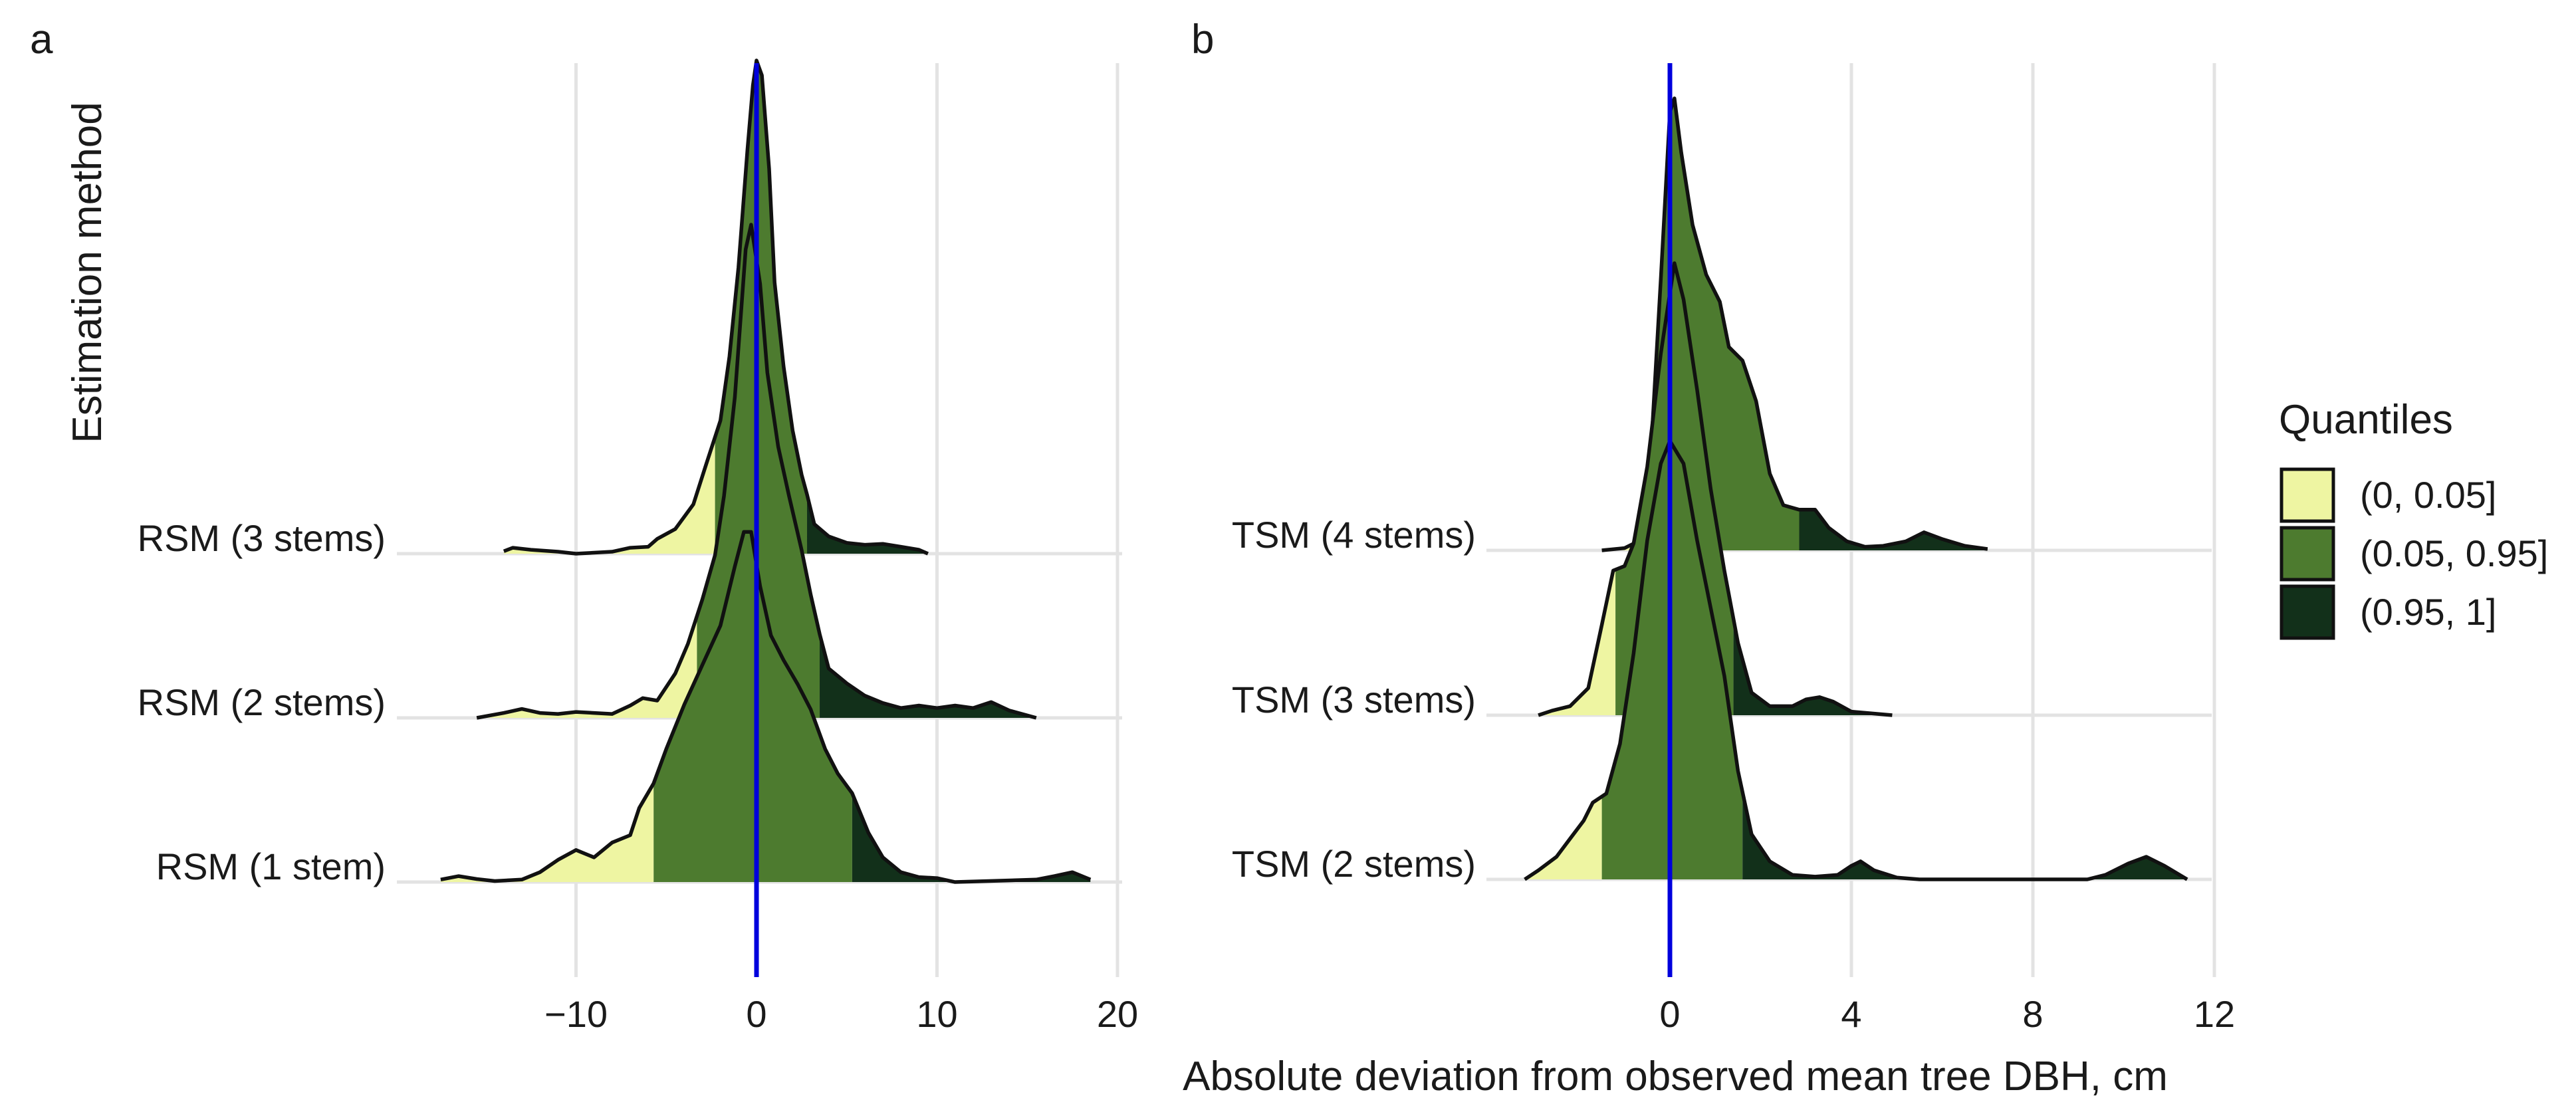 The height and width of the screenshot is (1120, 2576). I want to click on panel-b-label: b, so click(1202, 39).